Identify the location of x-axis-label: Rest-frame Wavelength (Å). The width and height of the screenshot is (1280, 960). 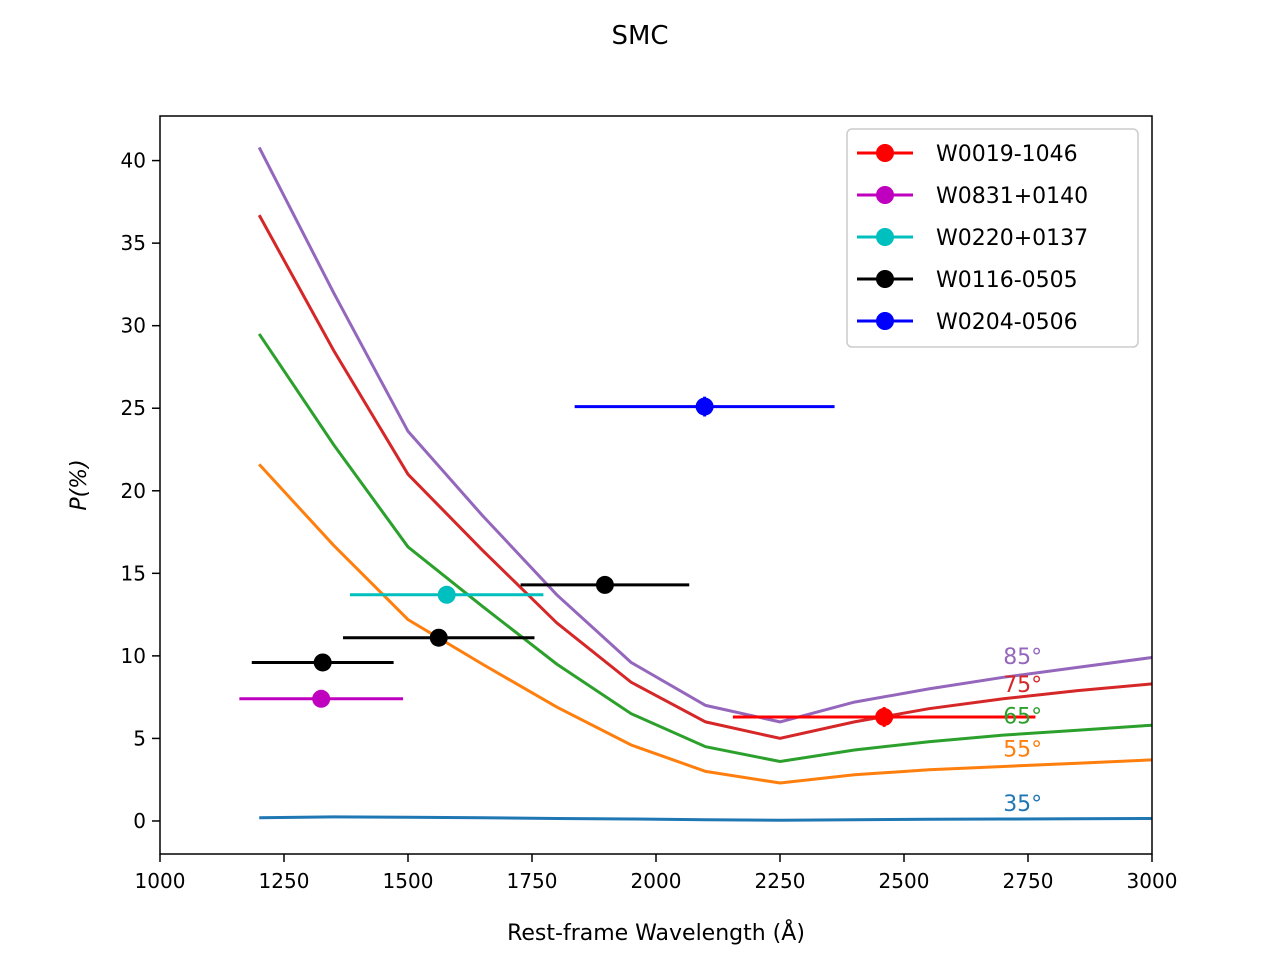
(656, 932).